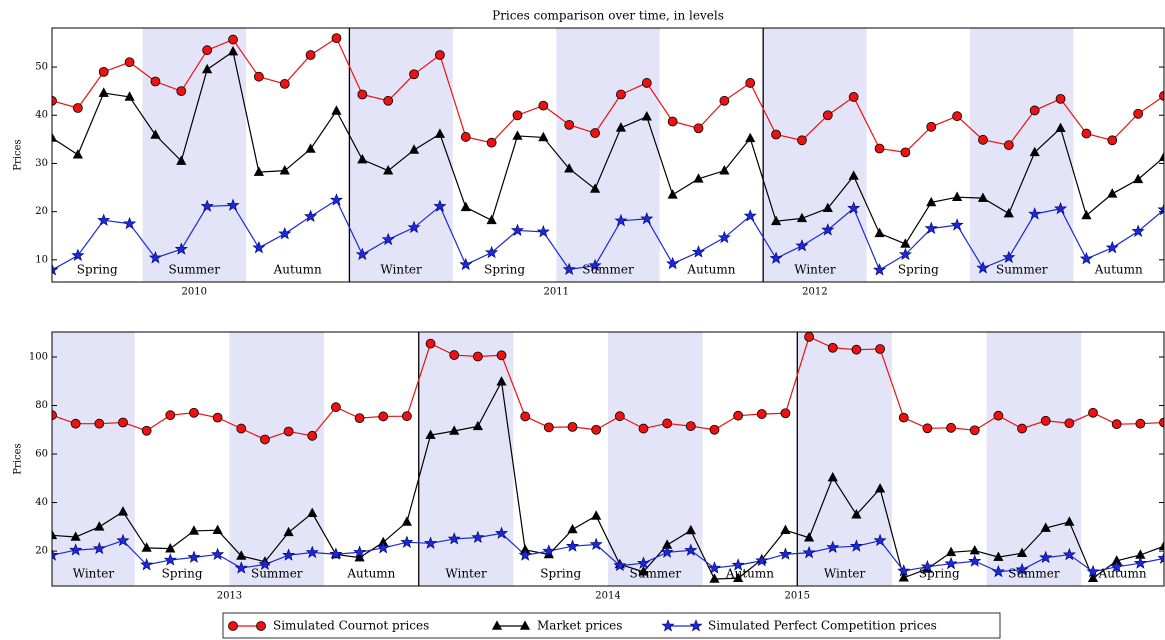  What do you see at coordinates (351, 626) in the screenshot?
I see `legend-label: Simulated Cournot prices` at bounding box center [351, 626].